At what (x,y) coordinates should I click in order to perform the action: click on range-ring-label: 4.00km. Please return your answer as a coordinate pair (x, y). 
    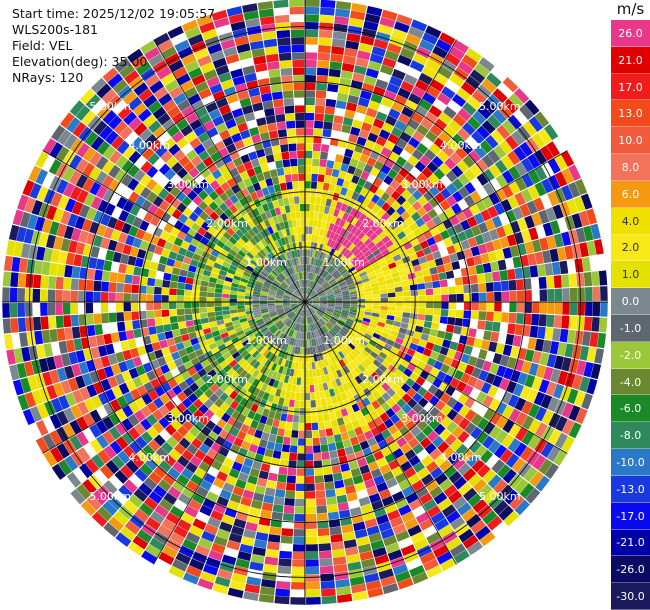
    Looking at the image, I should click on (461, 457).